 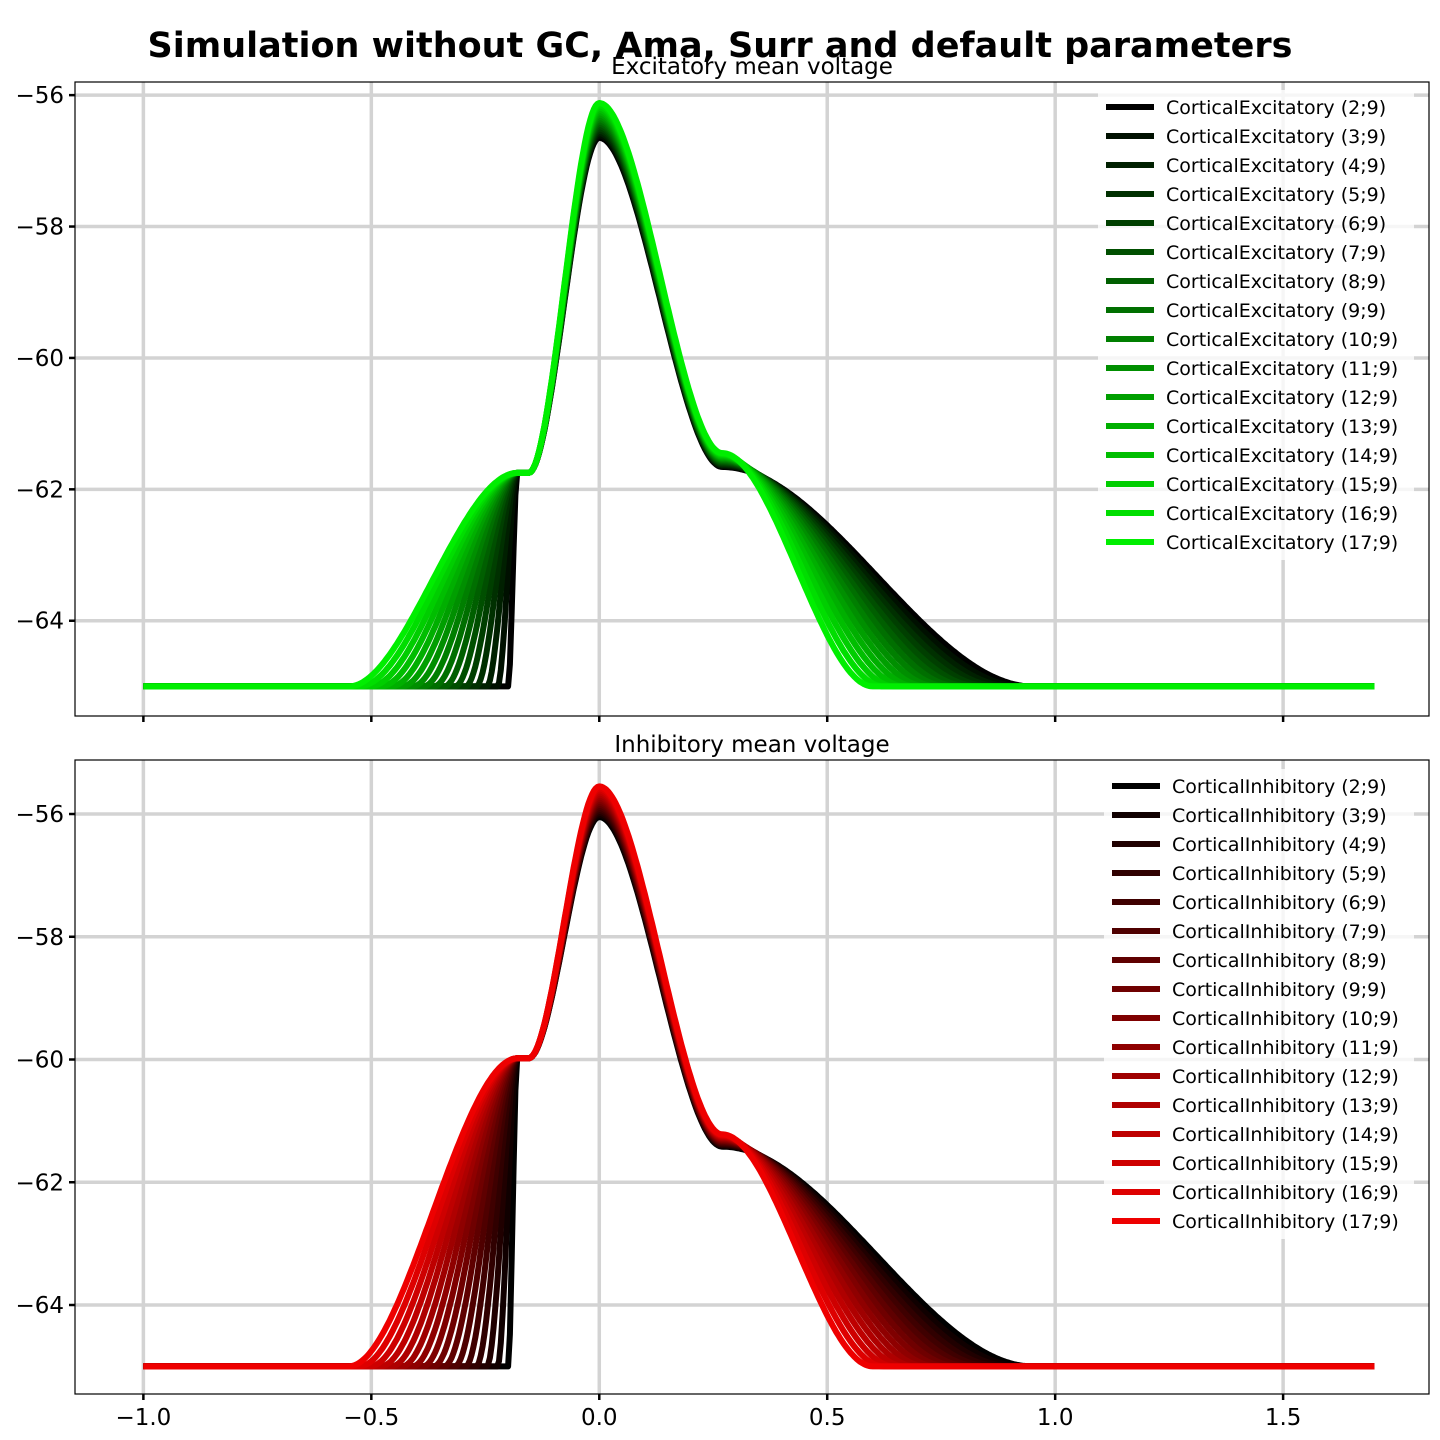 What do you see at coordinates (1276, 311) in the screenshot?
I see `excitatory-legend-label: CorticalExcitatory (9;9)` at bounding box center [1276, 311].